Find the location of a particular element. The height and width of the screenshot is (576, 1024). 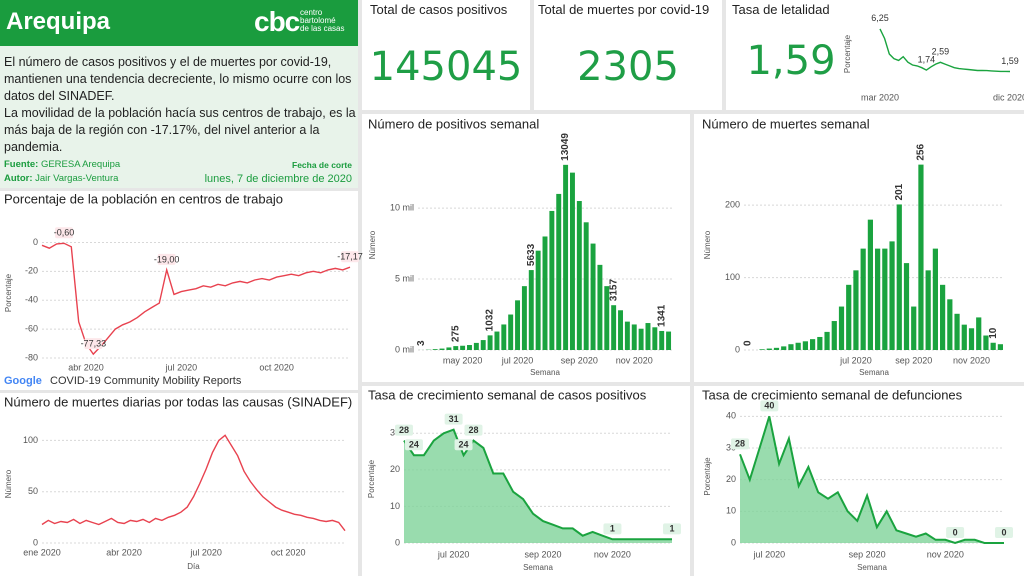

kpi-title: Total de casos positivos is located at coordinates (439, 9).